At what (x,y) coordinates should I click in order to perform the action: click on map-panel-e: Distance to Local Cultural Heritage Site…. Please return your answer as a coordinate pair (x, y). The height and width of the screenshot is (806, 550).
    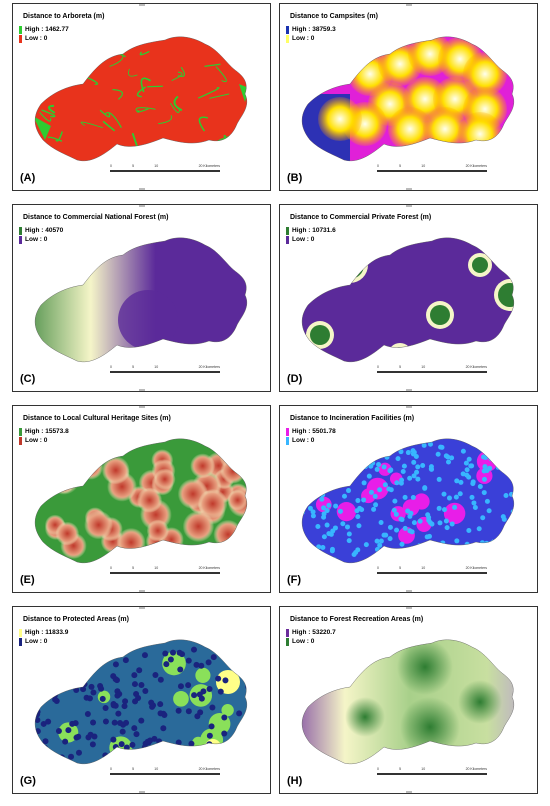
    Looking at the image, I should click on (141, 499).